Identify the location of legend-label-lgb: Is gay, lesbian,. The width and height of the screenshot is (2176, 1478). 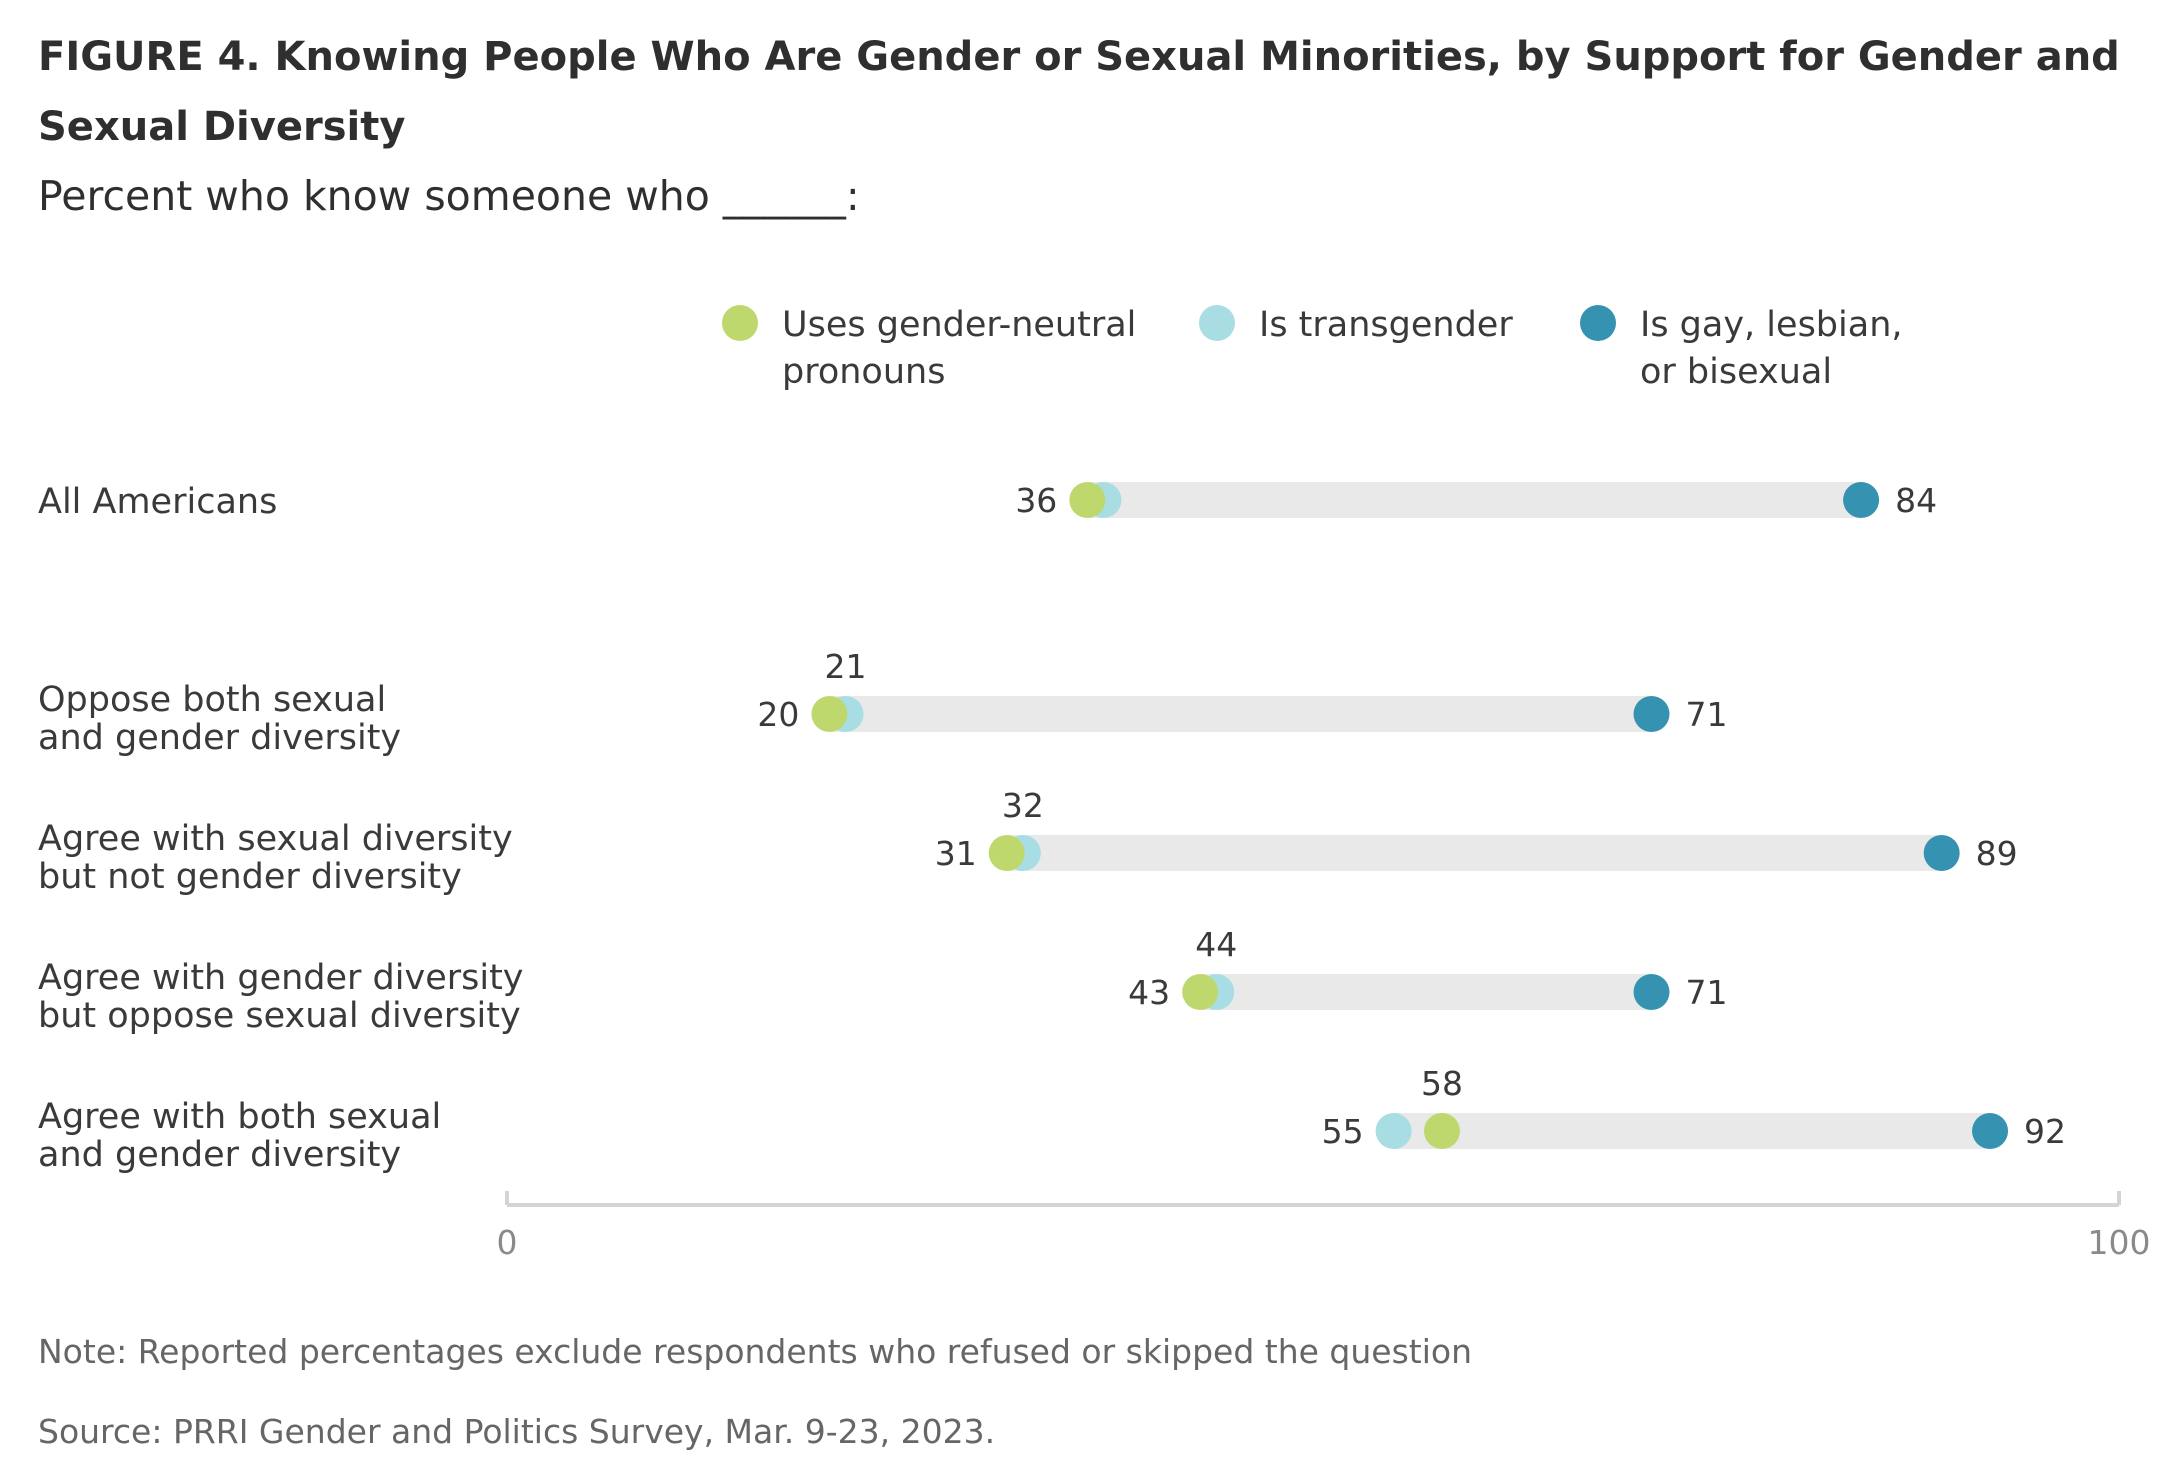
(1771, 325).